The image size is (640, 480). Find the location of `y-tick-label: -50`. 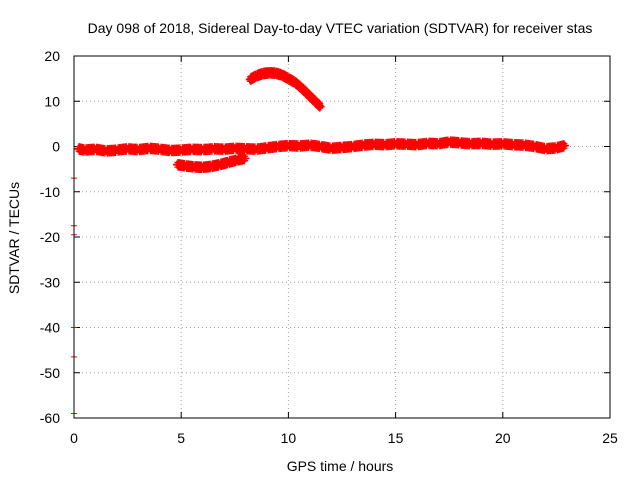

y-tick-label: -50 is located at coordinates (50, 373).